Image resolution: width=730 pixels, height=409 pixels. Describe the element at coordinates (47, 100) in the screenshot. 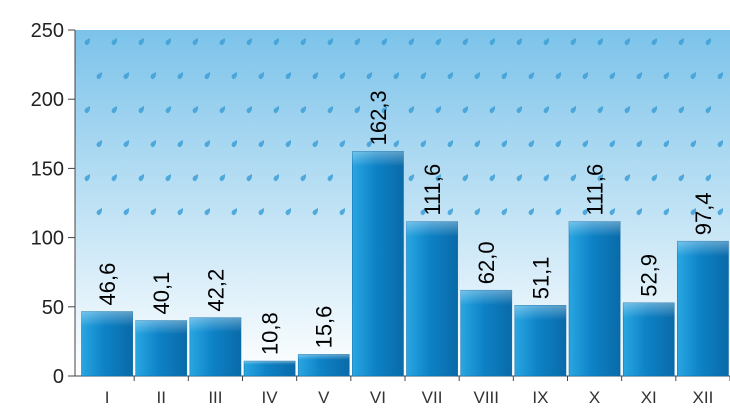

I see `y-tick-label: 200` at that location.